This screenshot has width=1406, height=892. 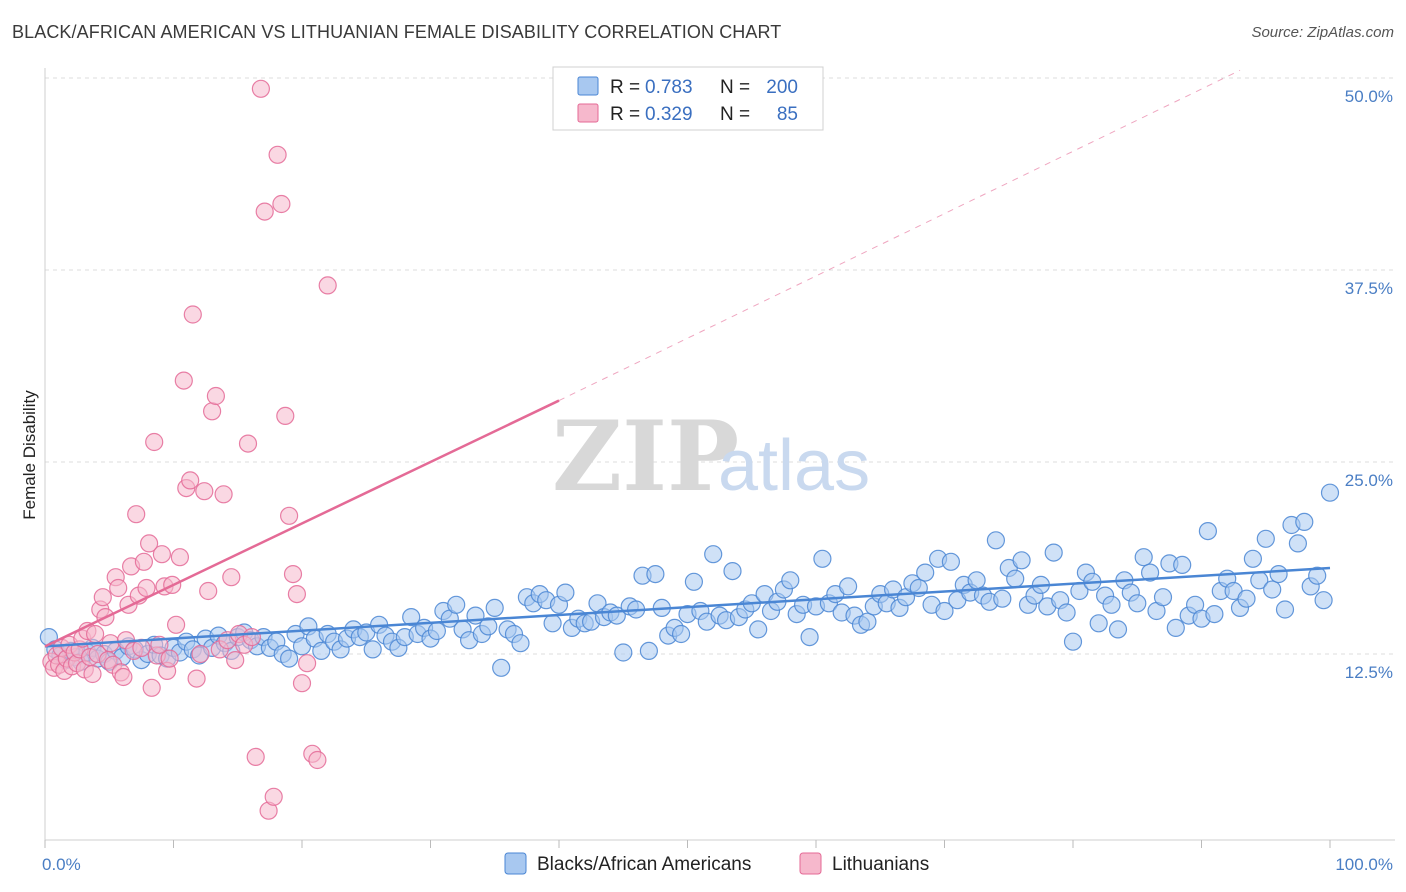 What do you see at coordinates (735, 114) in the screenshot?
I see `legend-n-label-2: N =` at bounding box center [735, 114].